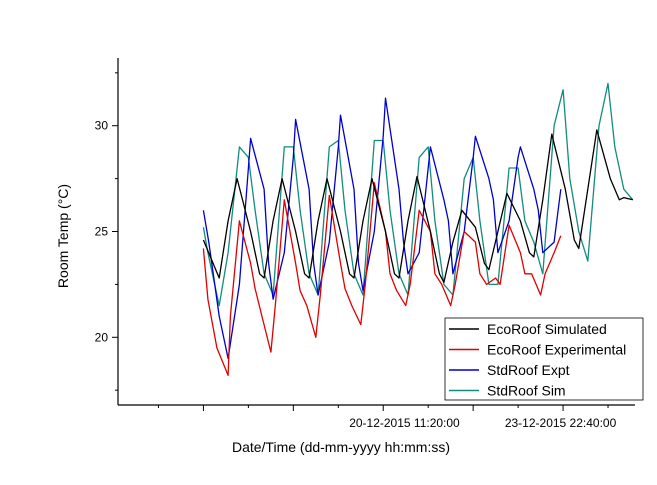  I want to click on y-tick-label: 20, so click(102, 337).